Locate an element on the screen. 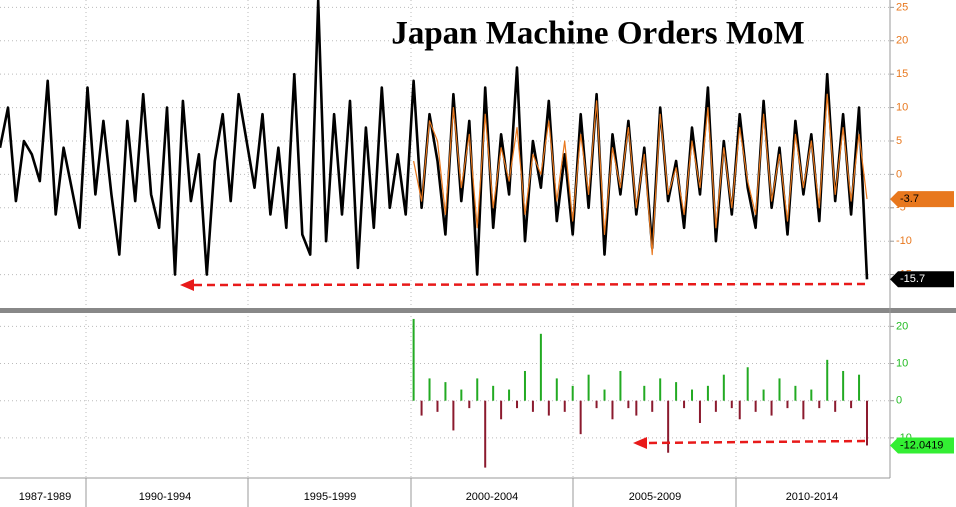  y-tick-label: 25 is located at coordinates (902, 7).